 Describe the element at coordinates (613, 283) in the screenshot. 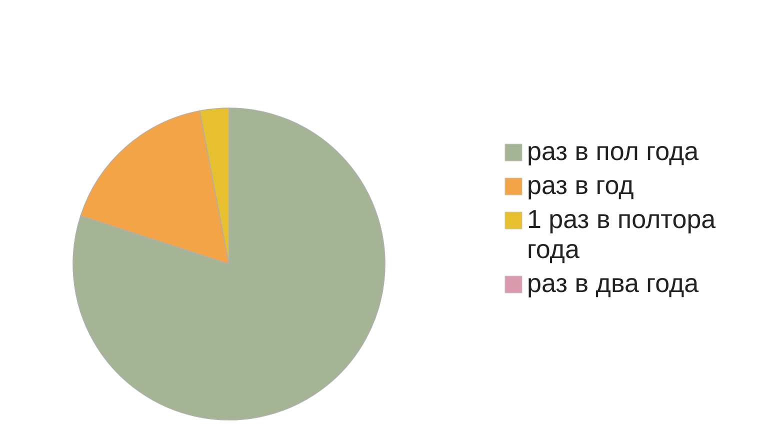

I see `legend-label: раз в два года` at that location.